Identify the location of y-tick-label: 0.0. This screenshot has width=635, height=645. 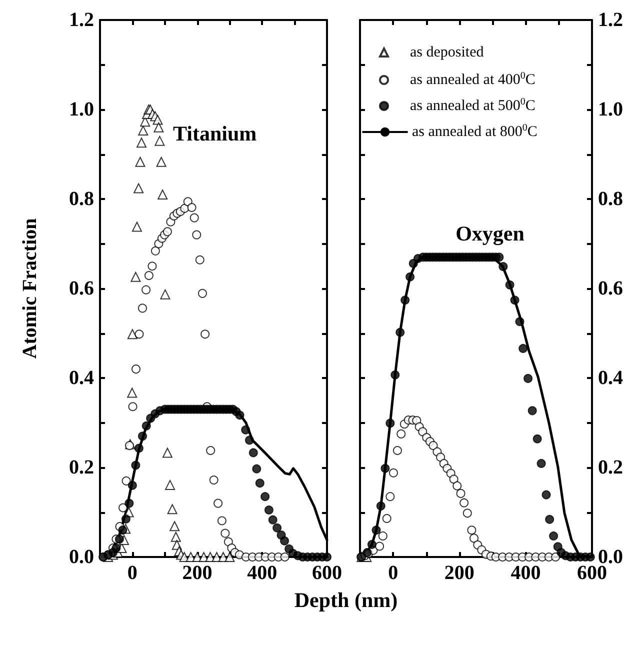
(81, 557).